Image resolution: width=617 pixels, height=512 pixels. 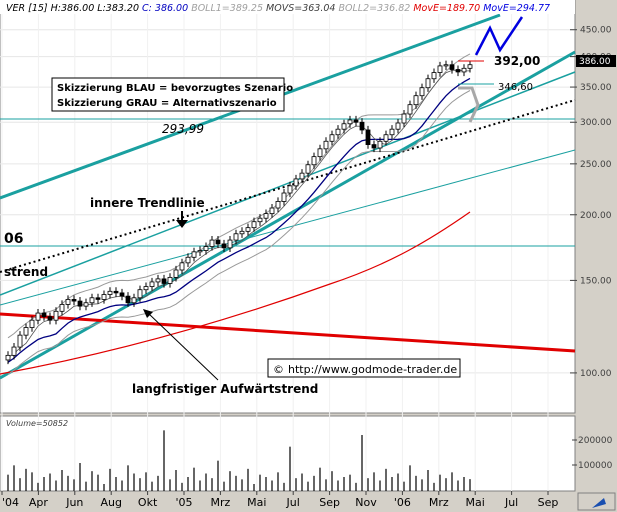 What do you see at coordinates (596, 31) in the screenshot?
I see `y-tick-label-450: 450.00` at bounding box center [596, 31].